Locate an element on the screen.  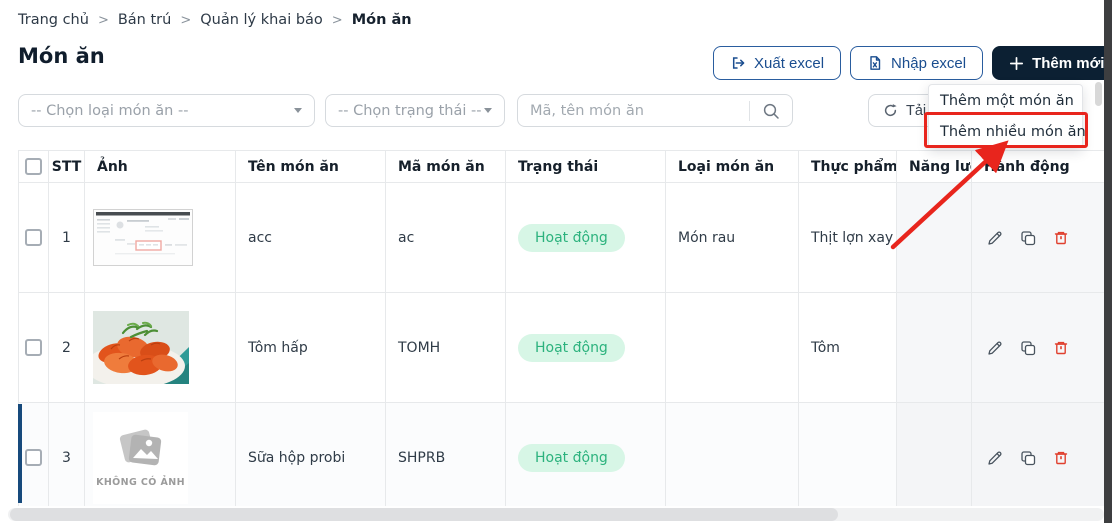
breadcrumb-home: Trang chủ is located at coordinates (53, 20).